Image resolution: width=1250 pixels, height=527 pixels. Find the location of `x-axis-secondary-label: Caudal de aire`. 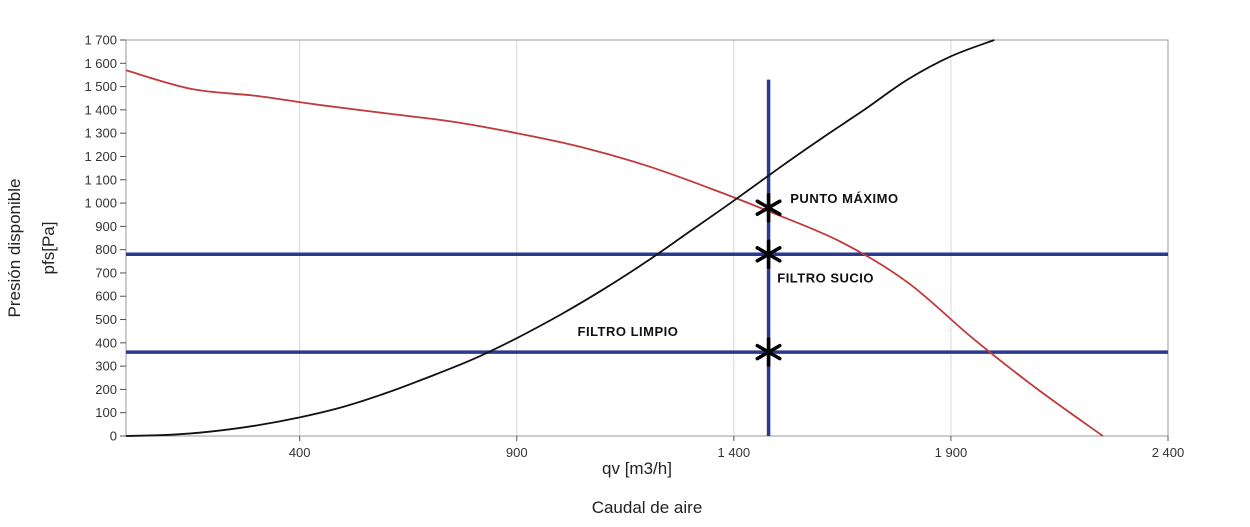

x-axis-secondary-label: Caudal de aire is located at coordinates (647, 507).